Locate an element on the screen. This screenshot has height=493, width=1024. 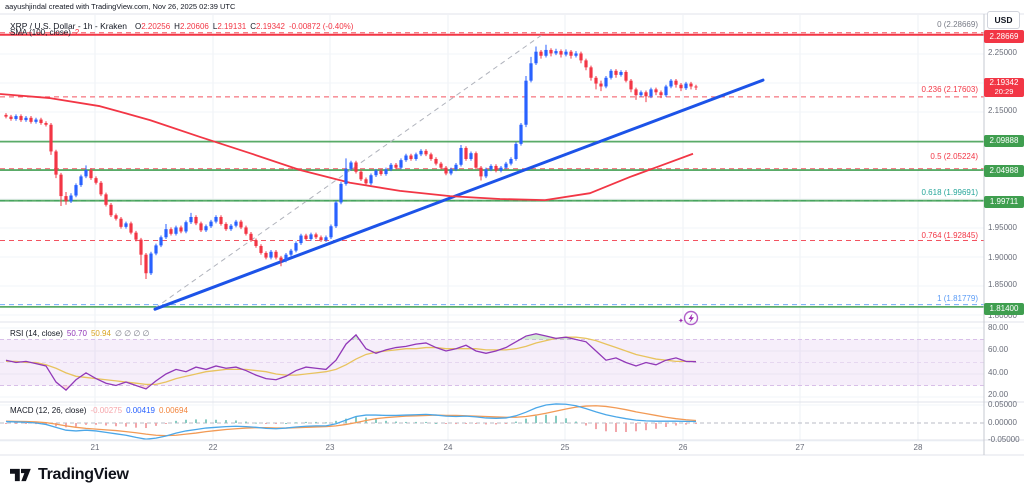
rsi-value: 50.70 is located at coordinates (76, 333).